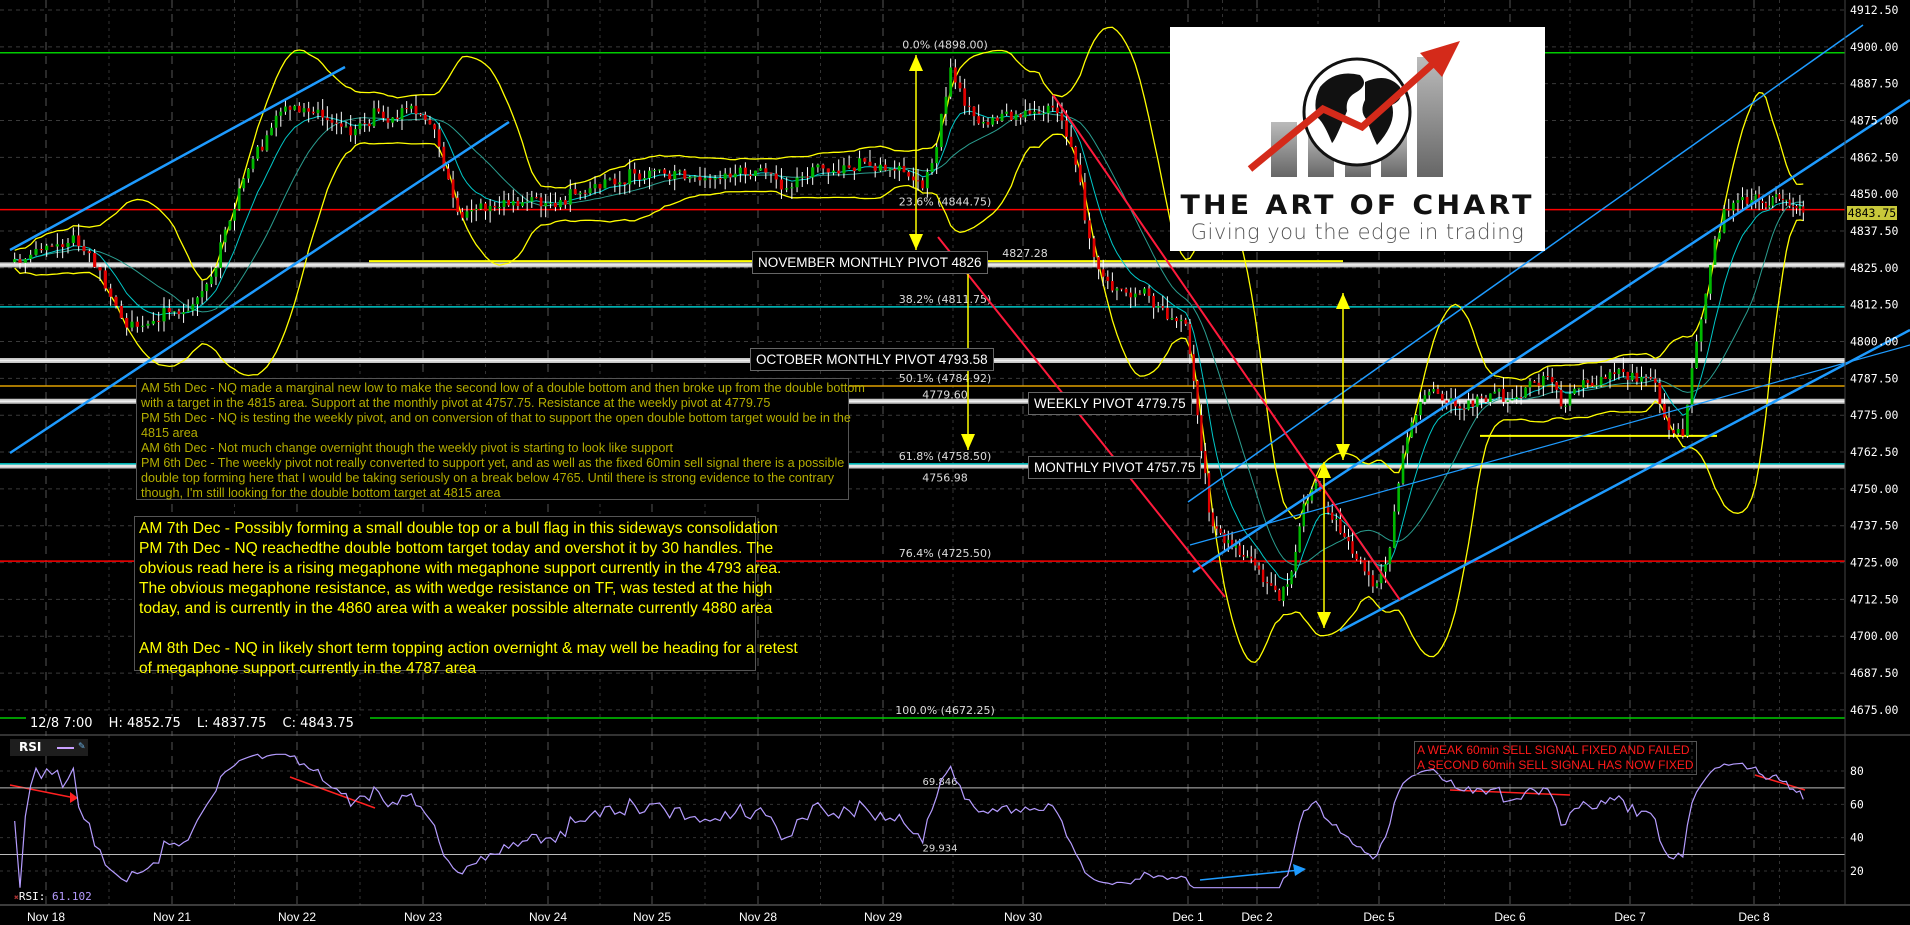  Describe the element at coordinates (16, 897) in the screenshot. I see `close-icon: ✖` at that location.